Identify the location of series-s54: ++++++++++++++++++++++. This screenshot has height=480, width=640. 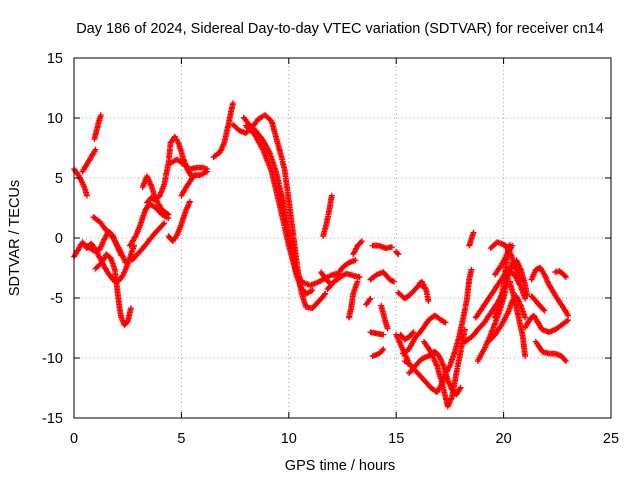
(403, 349).